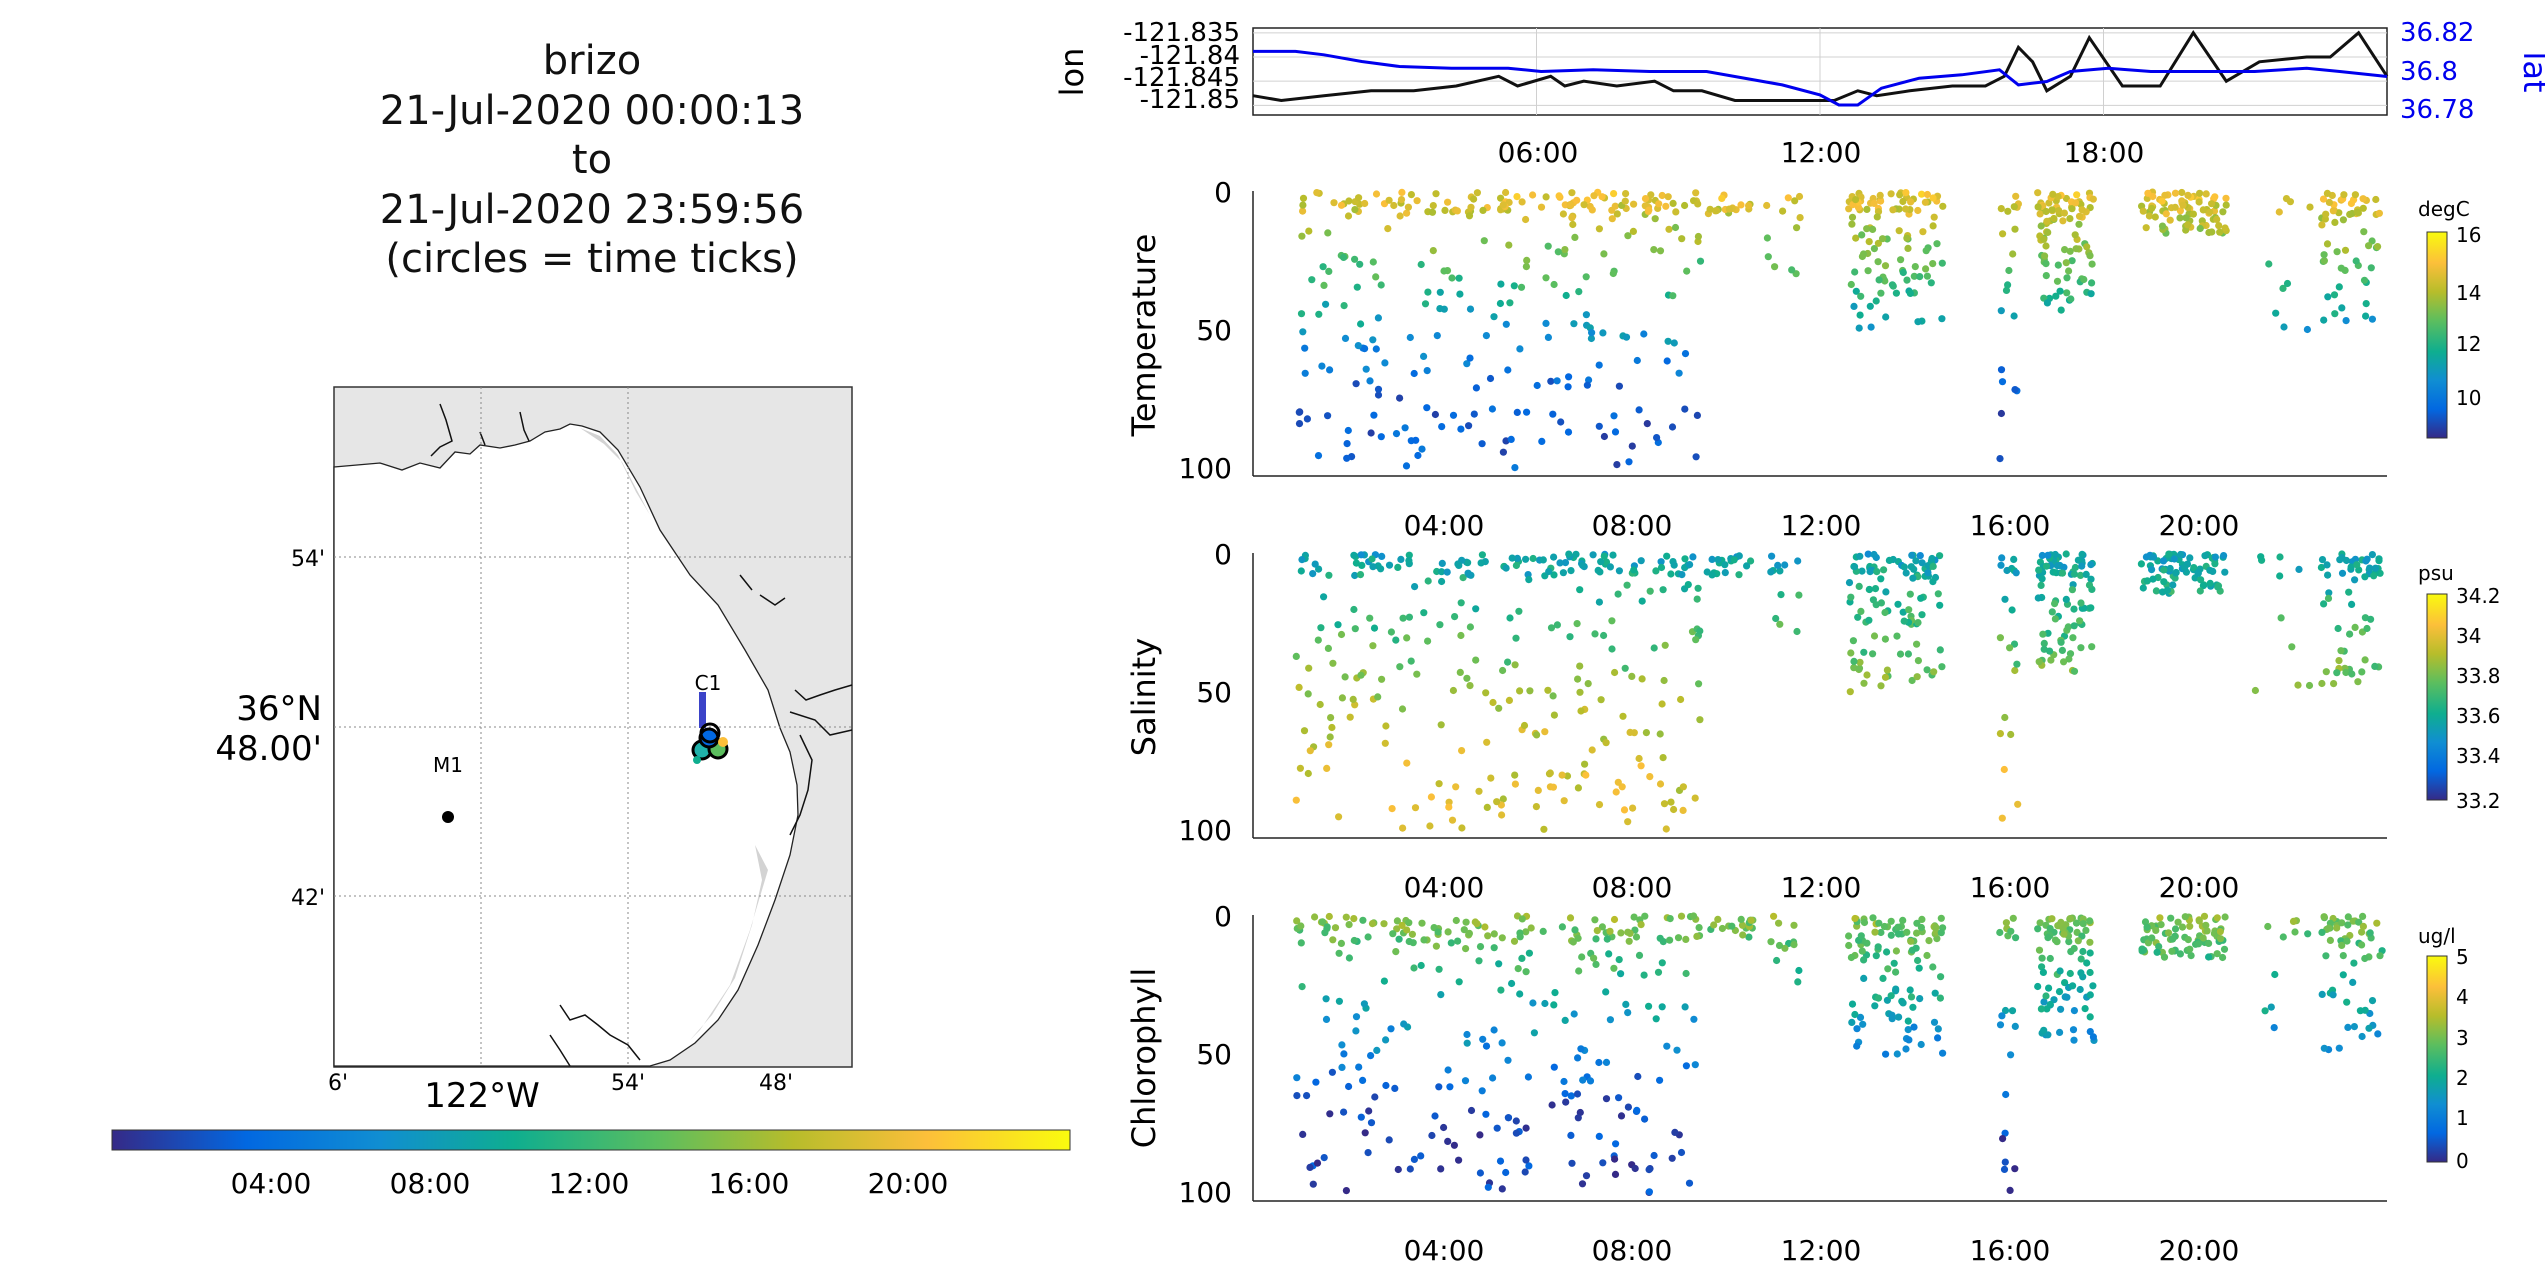 This screenshot has width=2545, height=1273. Describe the element at coordinates (591, 259) in the screenshot. I see `title-note: (circles = time ticks)` at that location.